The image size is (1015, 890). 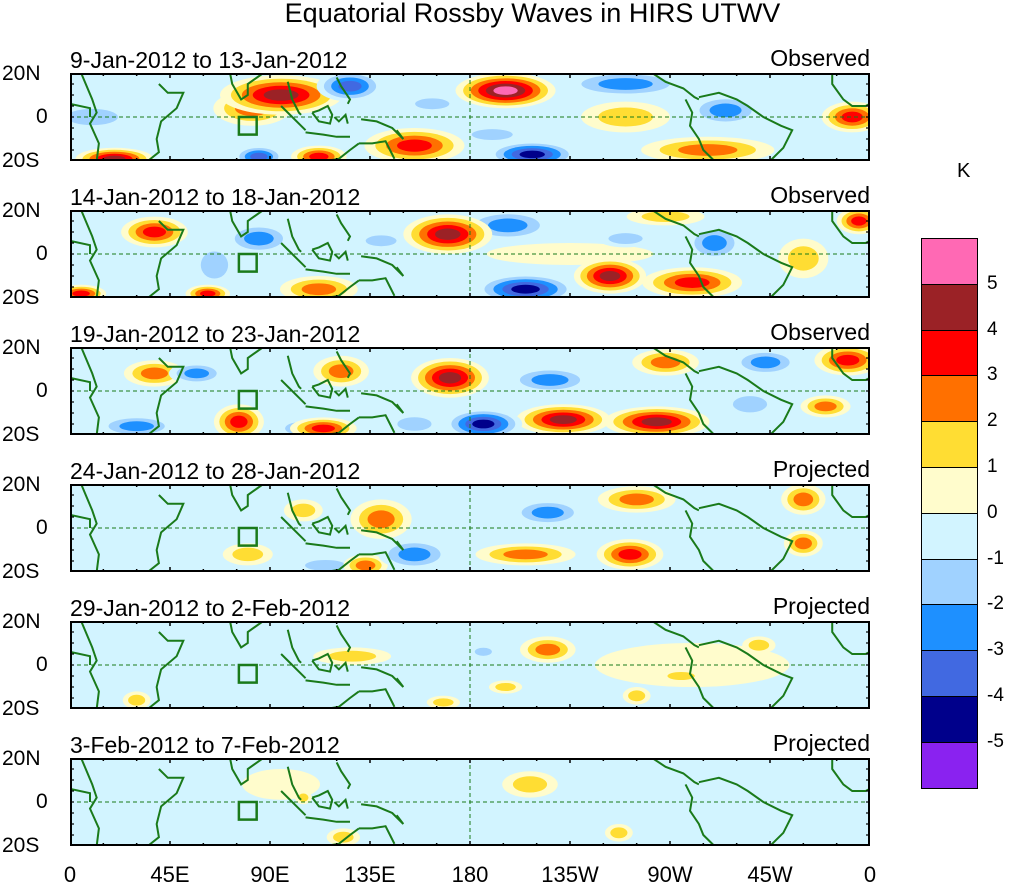 I want to click on x-tick-label: 135W, so click(x=570, y=874).